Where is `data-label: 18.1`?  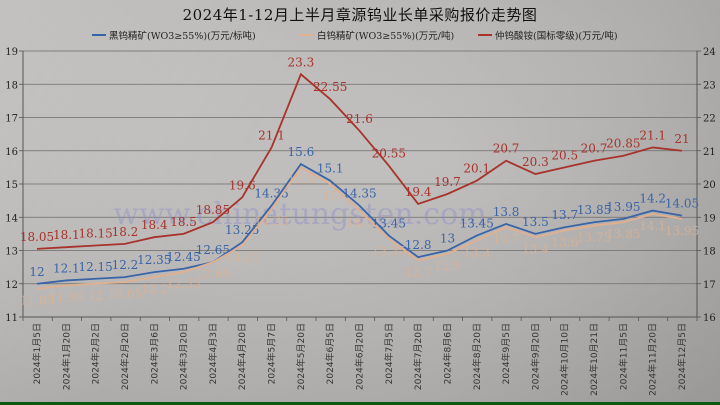 data-label: 18.1 is located at coordinates (66, 235).